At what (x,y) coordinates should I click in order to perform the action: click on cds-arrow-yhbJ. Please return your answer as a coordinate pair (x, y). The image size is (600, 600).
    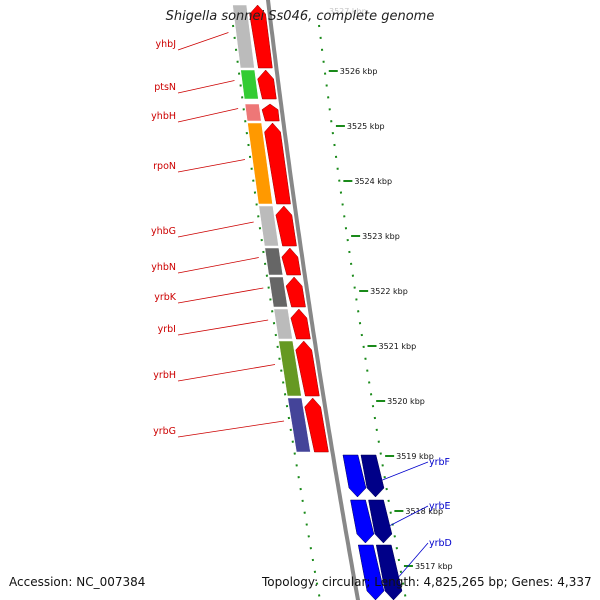
    Looking at the image, I should click on (261, 36).